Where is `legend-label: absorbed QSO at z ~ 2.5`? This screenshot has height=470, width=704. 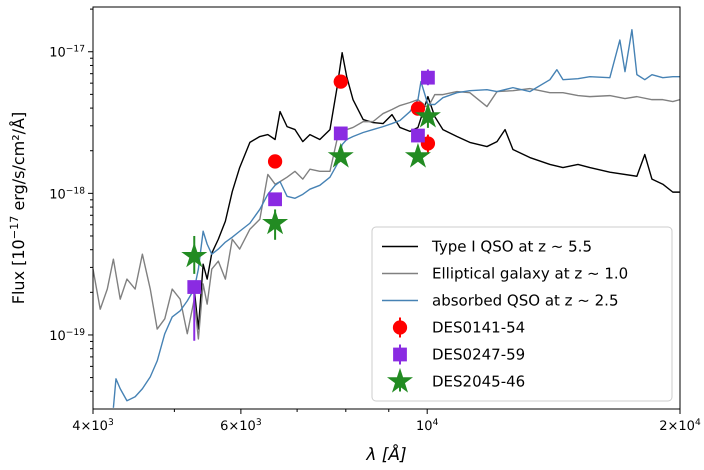 legend-label: absorbed QSO at z ~ 2.5 is located at coordinates (525, 301).